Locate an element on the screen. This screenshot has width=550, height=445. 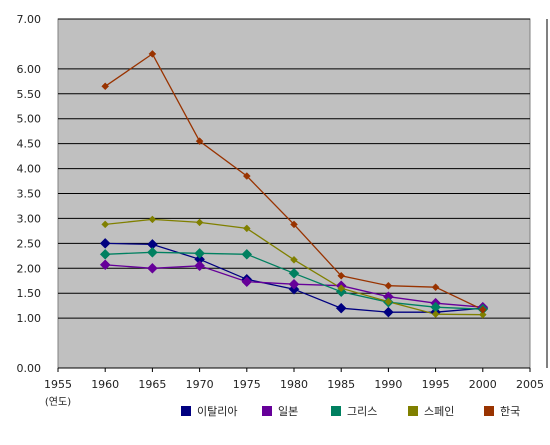
y-tick-label: 4.50 is located at coordinates (29, 144).